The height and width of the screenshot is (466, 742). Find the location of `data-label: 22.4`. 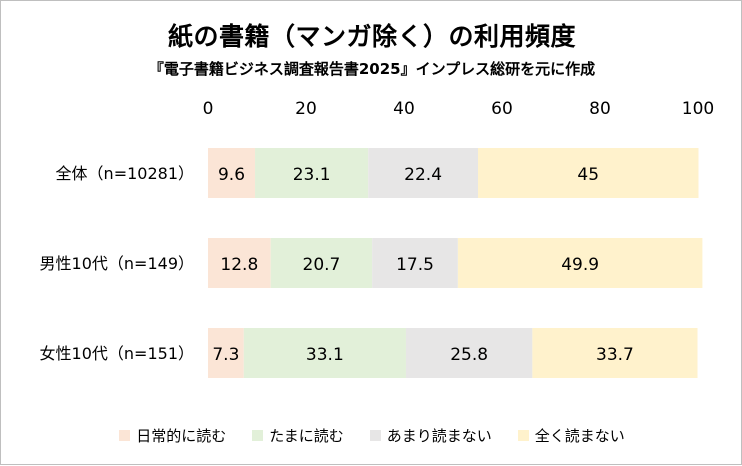

data-label: 22.4 is located at coordinates (423, 175).